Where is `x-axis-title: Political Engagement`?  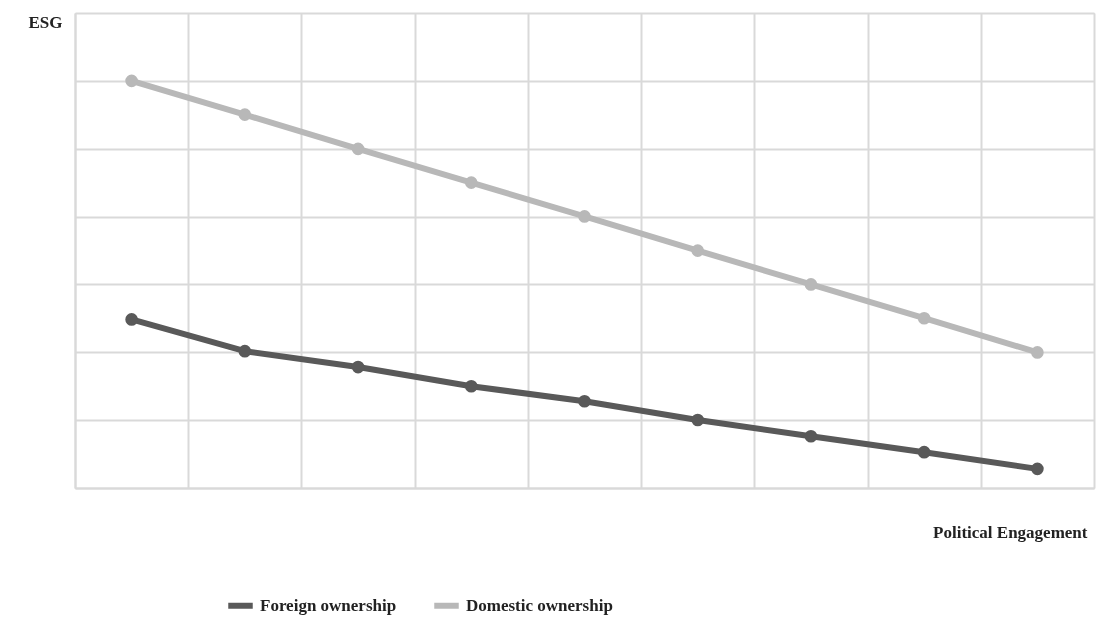 x-axis-title: Political Engagement is located at coordinates (1010, 532).